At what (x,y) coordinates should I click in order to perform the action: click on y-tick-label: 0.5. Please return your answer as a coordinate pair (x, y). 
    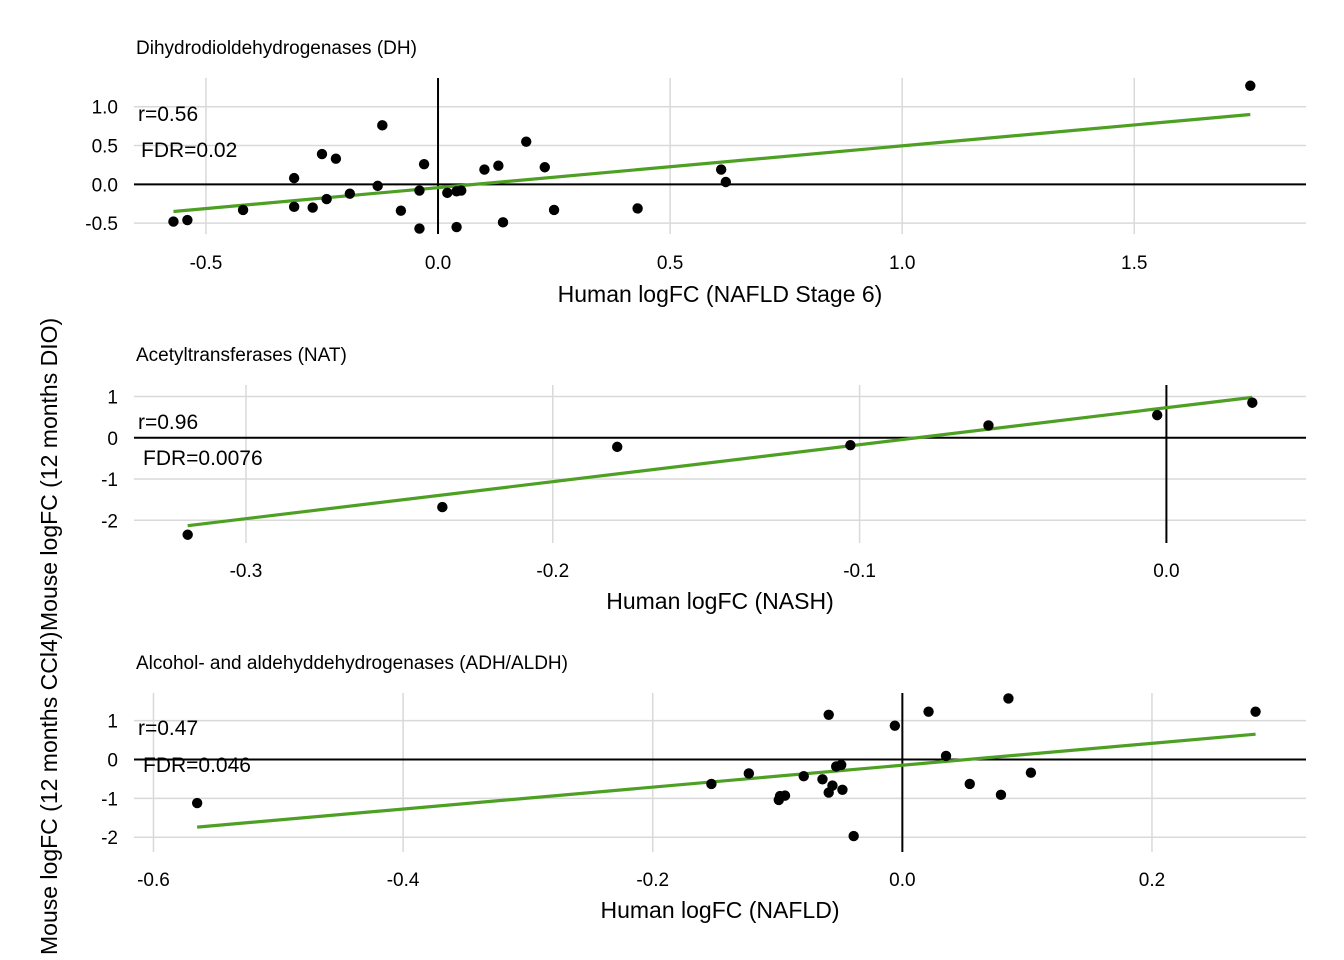
    Looking at the image, I should click on (105, 147).